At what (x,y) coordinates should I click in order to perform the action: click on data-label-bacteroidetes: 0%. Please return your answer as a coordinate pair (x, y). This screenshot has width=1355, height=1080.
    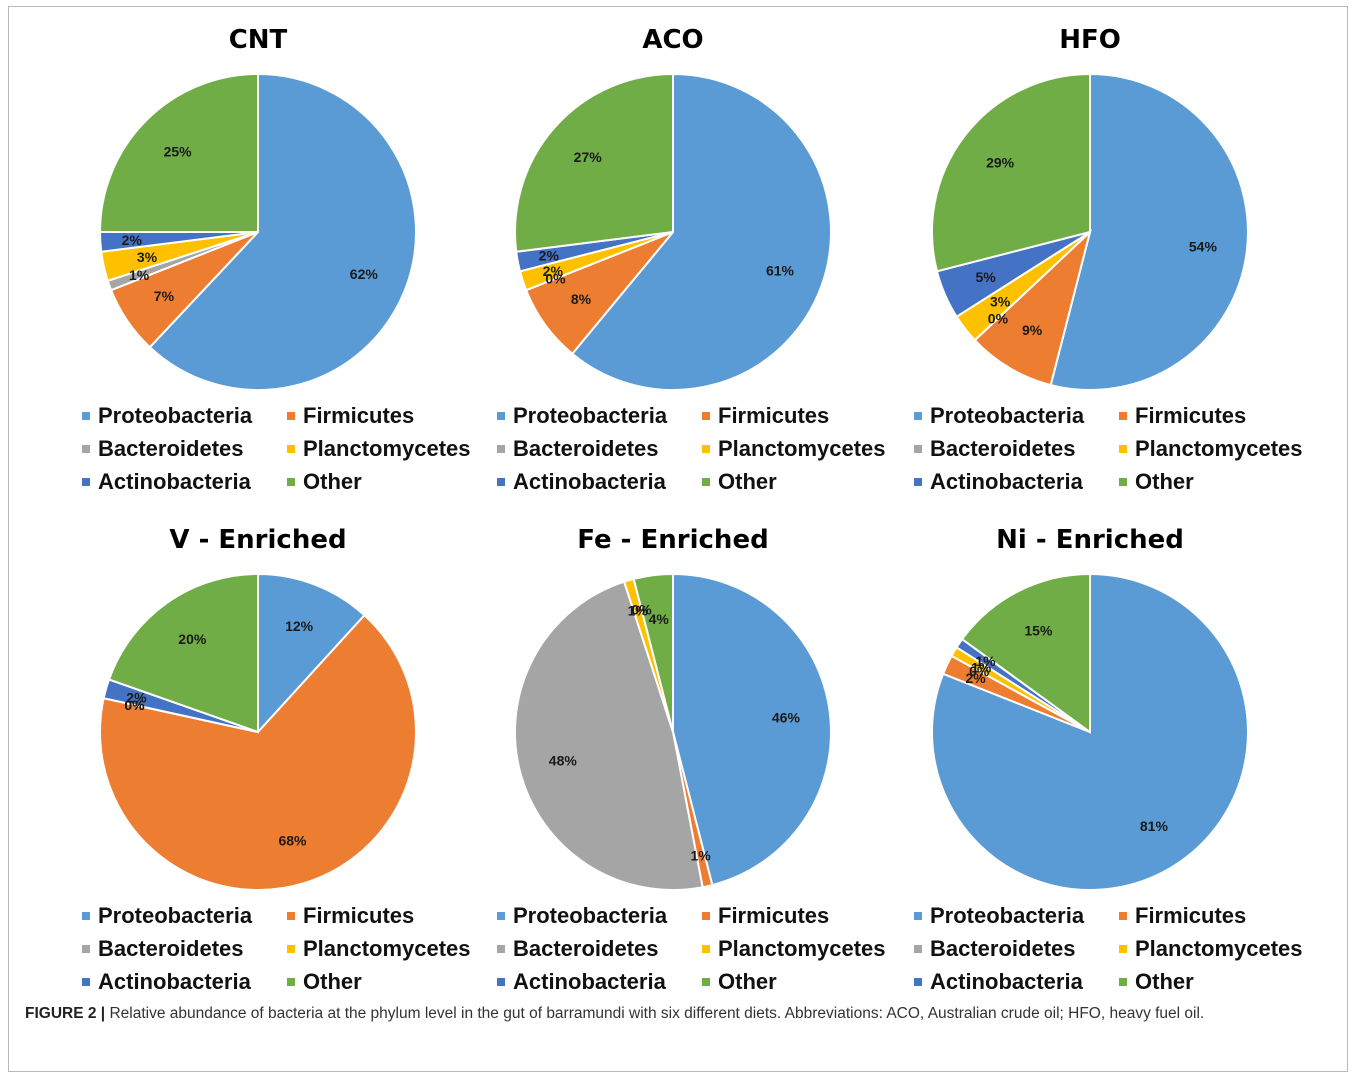
    Looking at the image, I should click on (979, 671).